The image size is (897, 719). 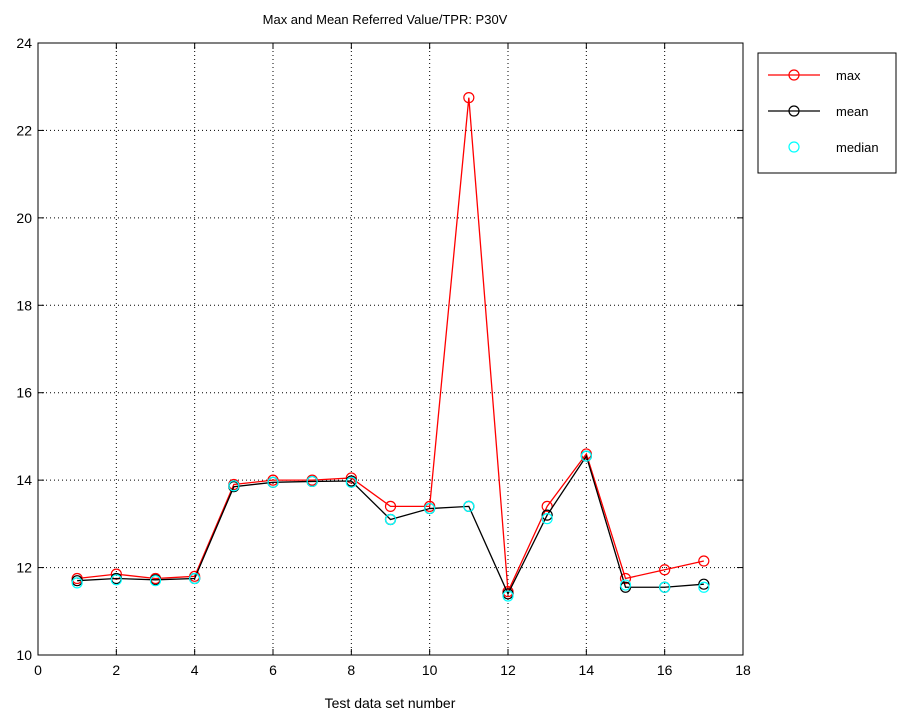 I want to click on y-tick-label: 22, so click(x=24, y=130).